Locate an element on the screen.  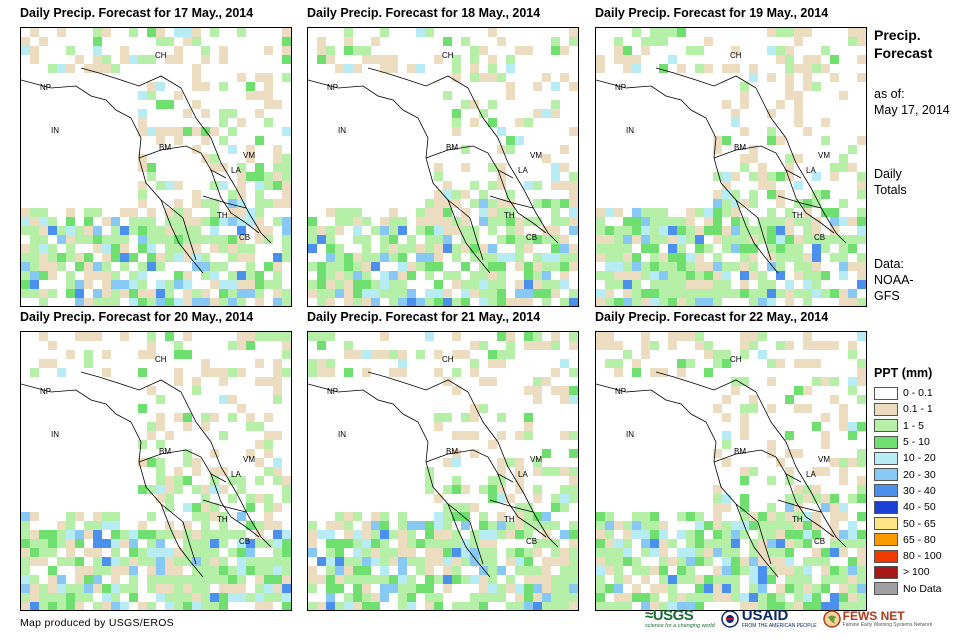
legend-swatch is located at coordinates (886, 540).